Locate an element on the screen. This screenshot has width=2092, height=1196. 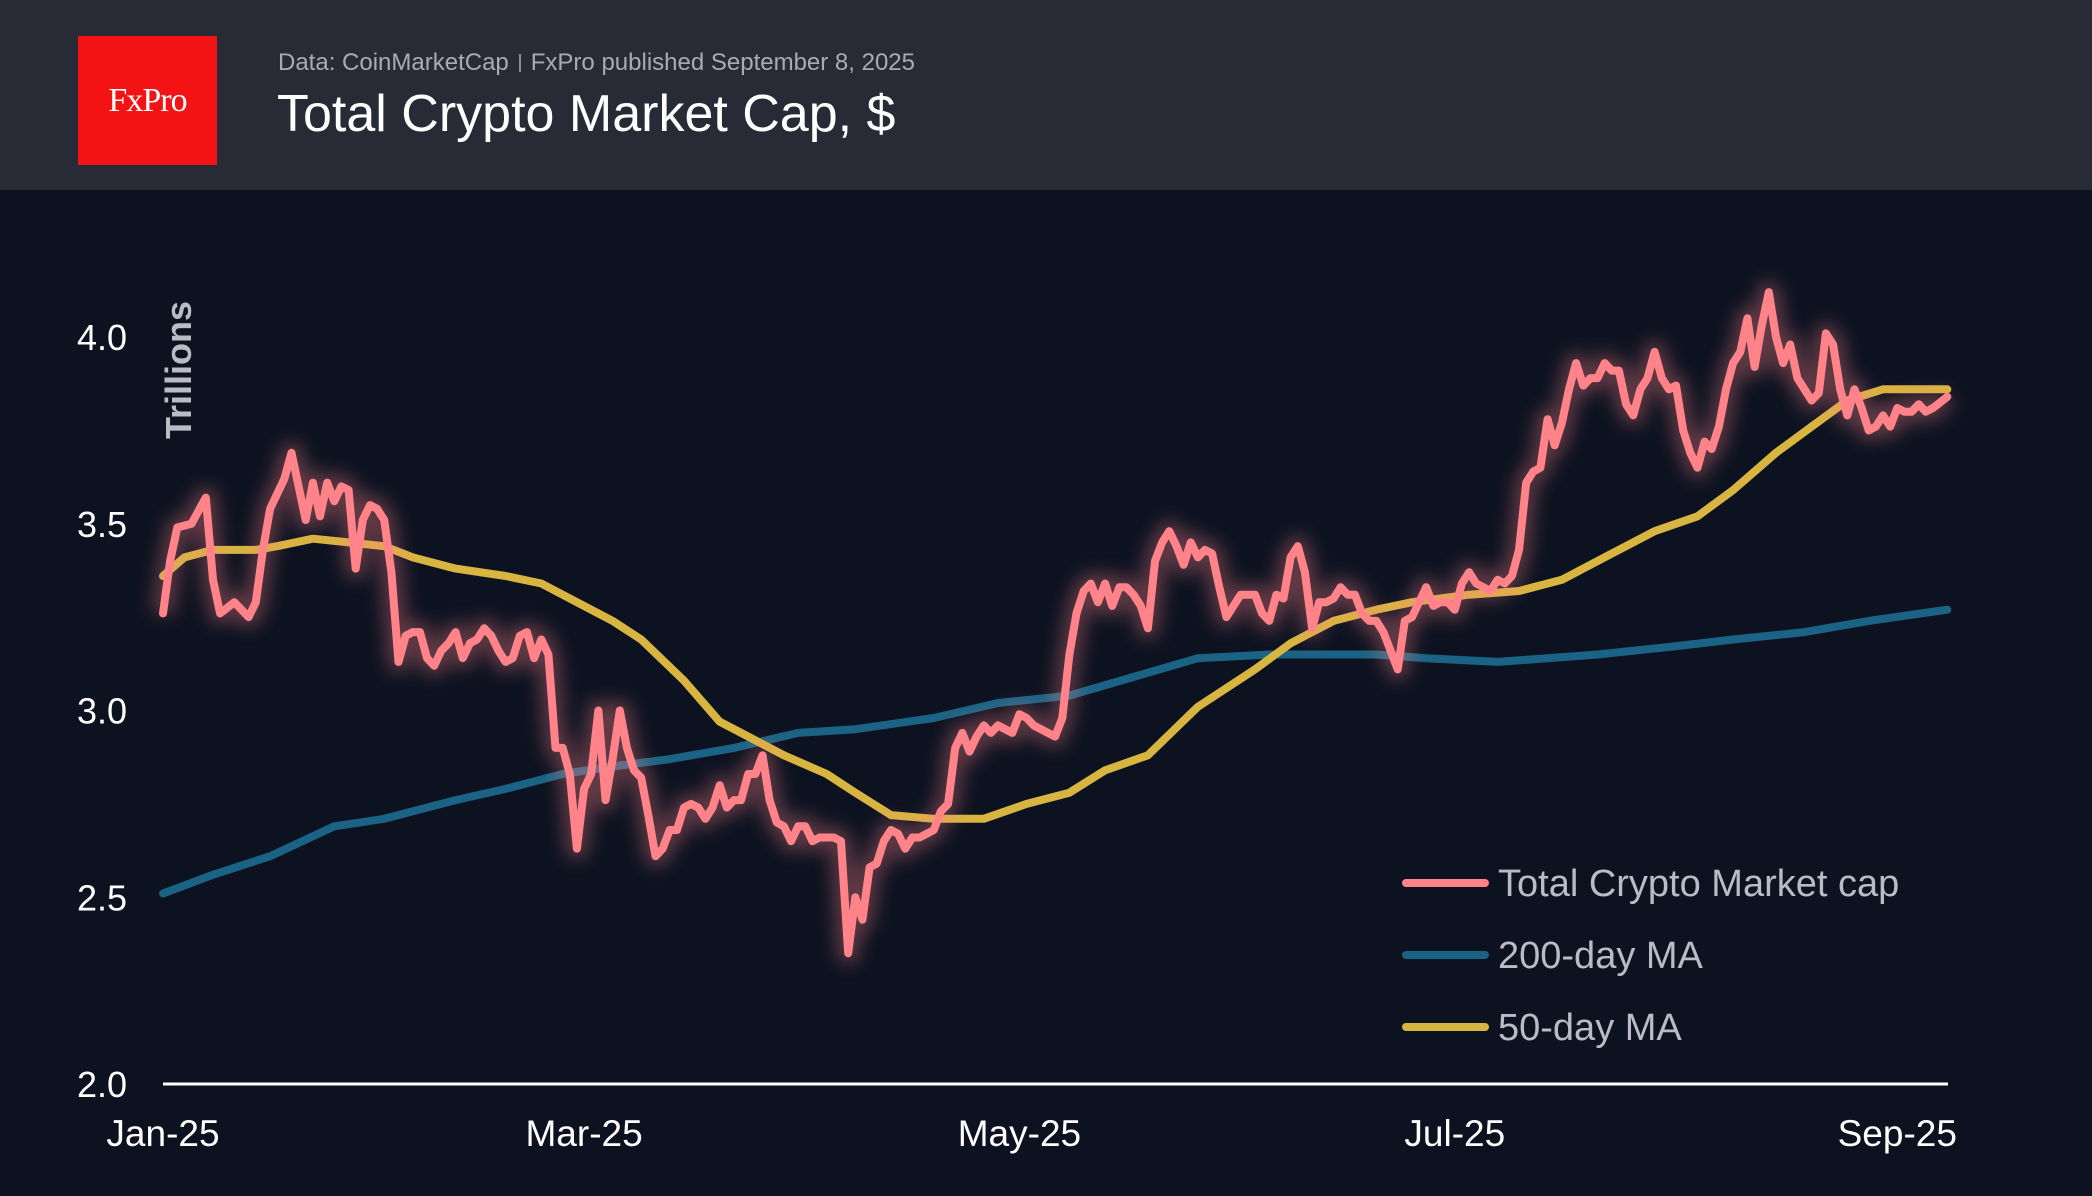
y-tick-label: 3.5 is located at coordinates (102, 524).